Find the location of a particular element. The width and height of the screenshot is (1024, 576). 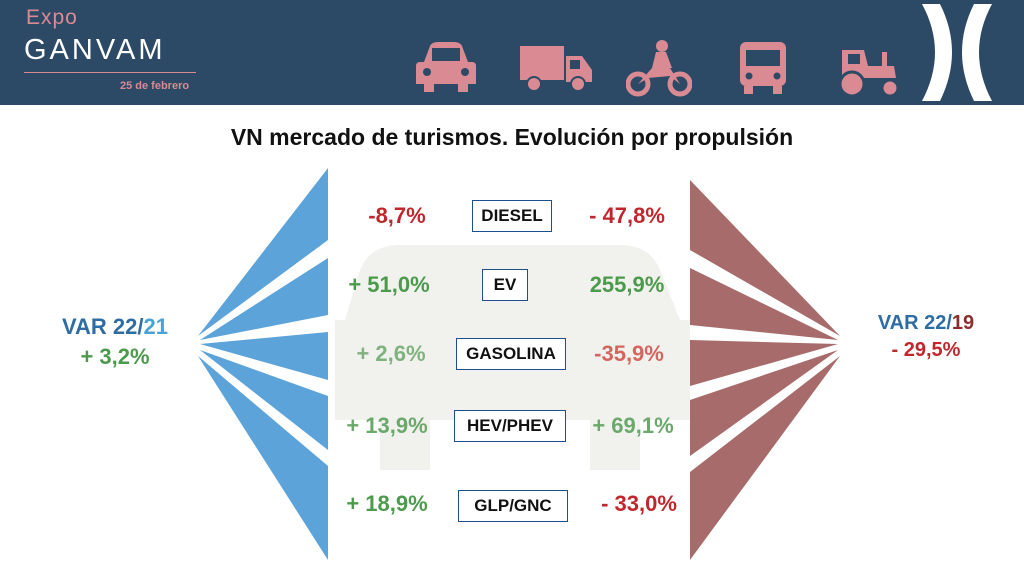

event-date: 25 de febrero is located at coordinates (155, 86).